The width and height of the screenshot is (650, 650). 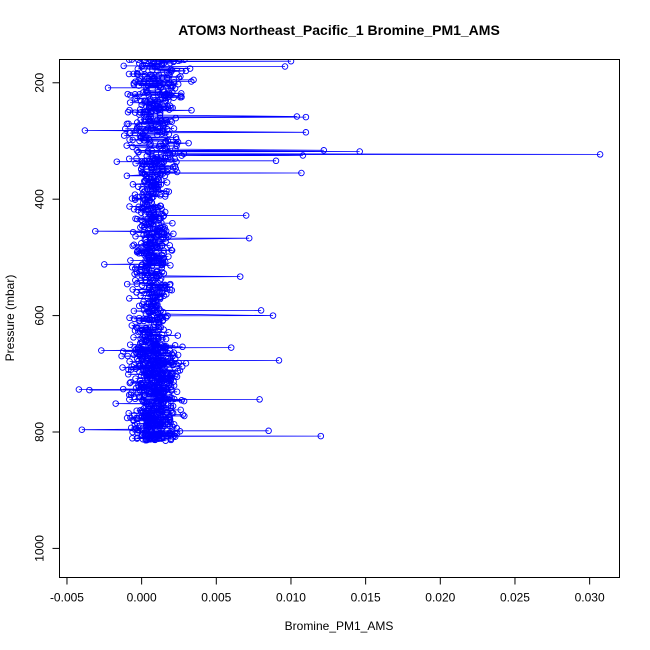 What do you see at coordinates (10, 318) in the screenshot?
I see `y-axis-label: Pressure (mbar)` at bounding box center [10, 318].